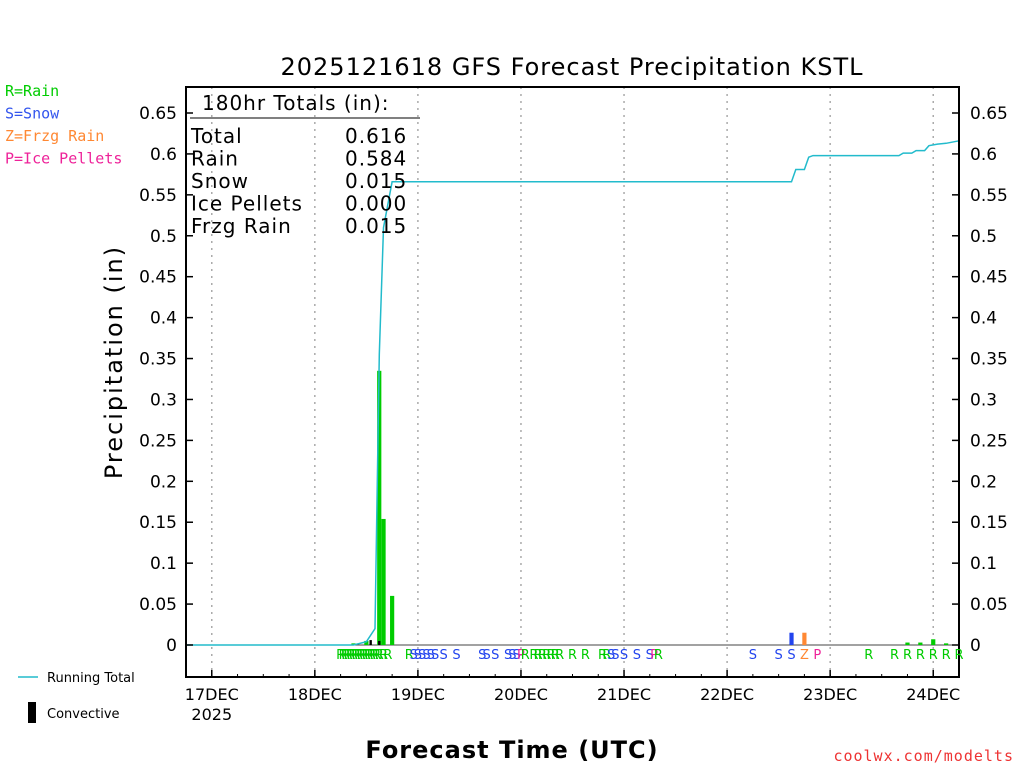 The width and height of the screenshot is (1024, 768). I want to click on x-tick-label: 23DEC, so click(830, 694).